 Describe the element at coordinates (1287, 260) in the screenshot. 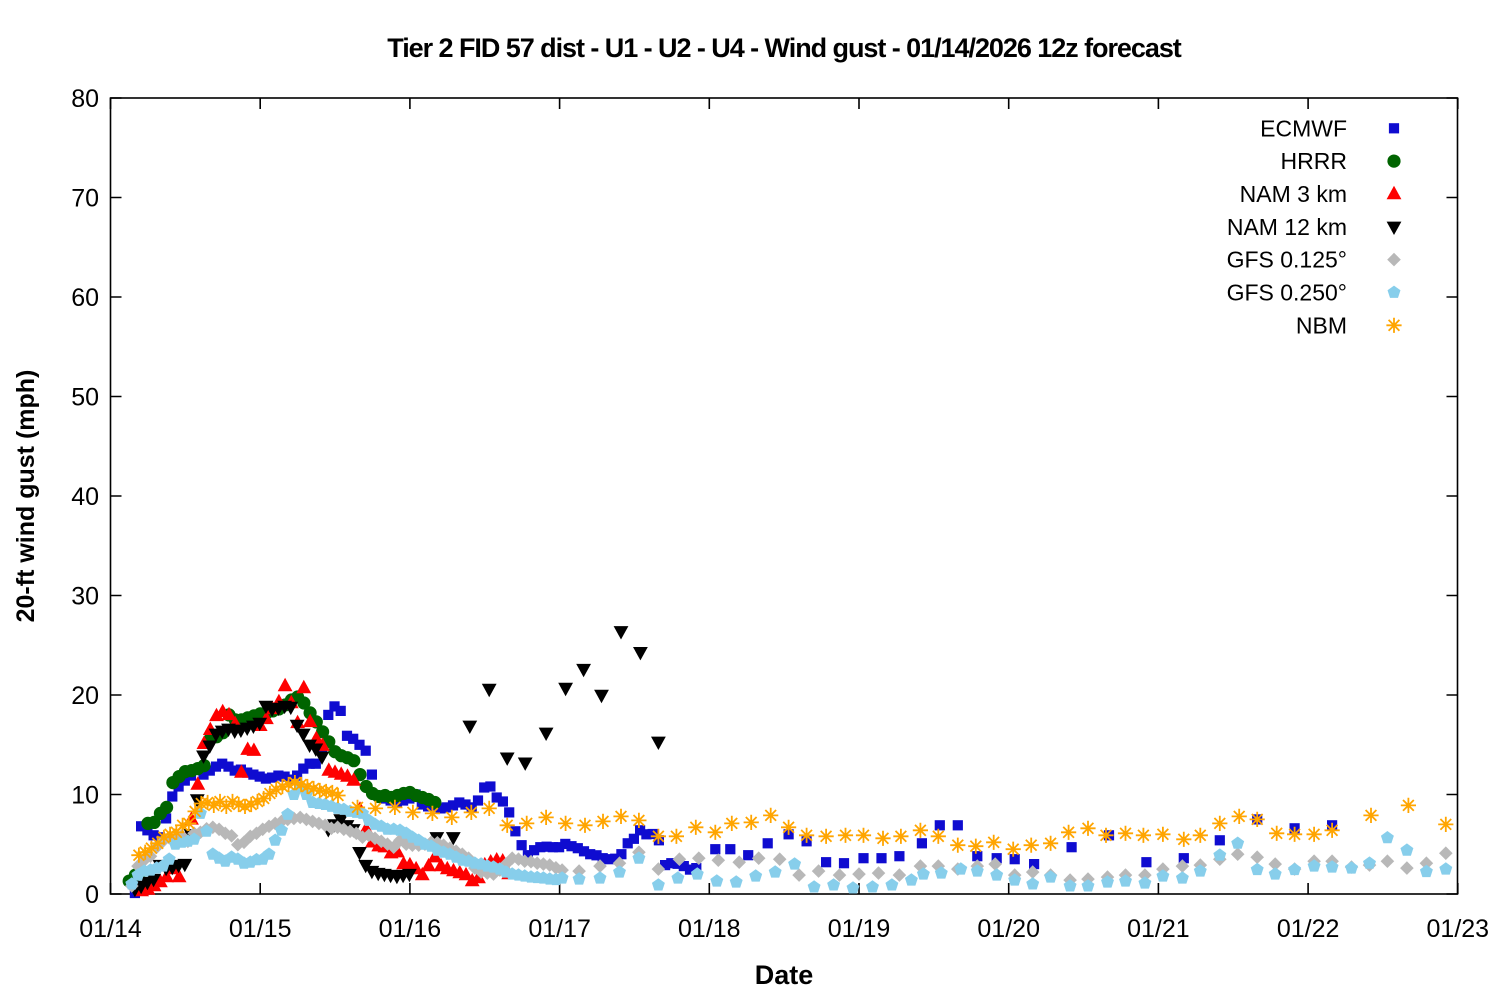

I see `svg-text: GFS 0.125°` at that location.